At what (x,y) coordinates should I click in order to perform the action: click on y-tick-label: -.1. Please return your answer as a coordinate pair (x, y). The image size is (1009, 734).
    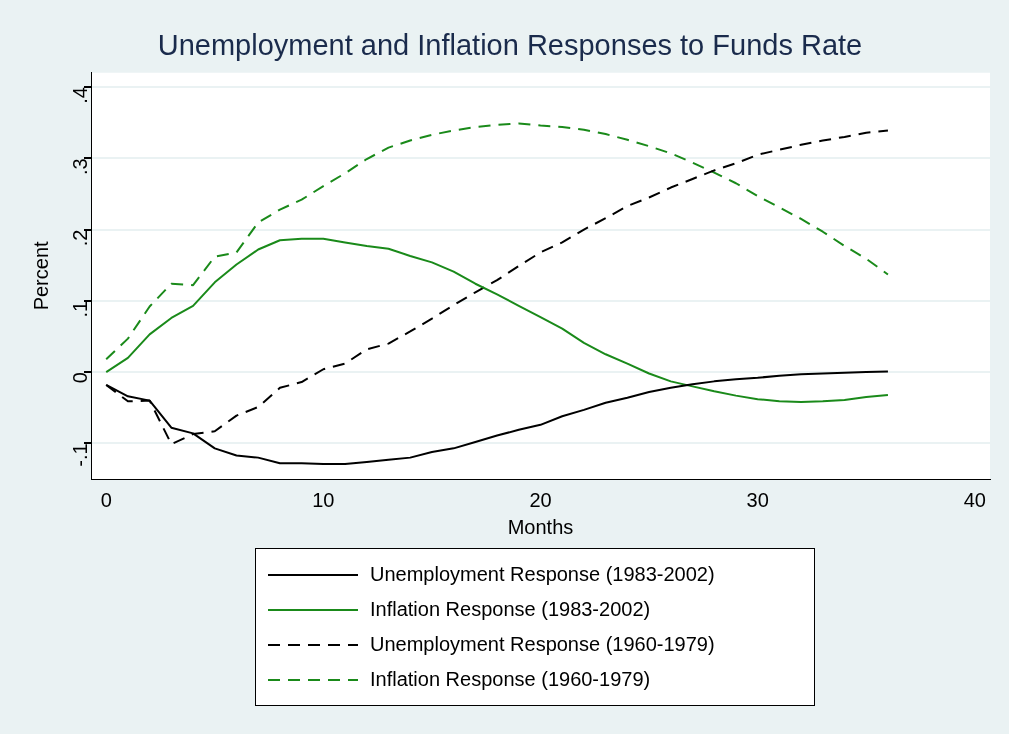
    Looking at the image, I should click on (79, 455).